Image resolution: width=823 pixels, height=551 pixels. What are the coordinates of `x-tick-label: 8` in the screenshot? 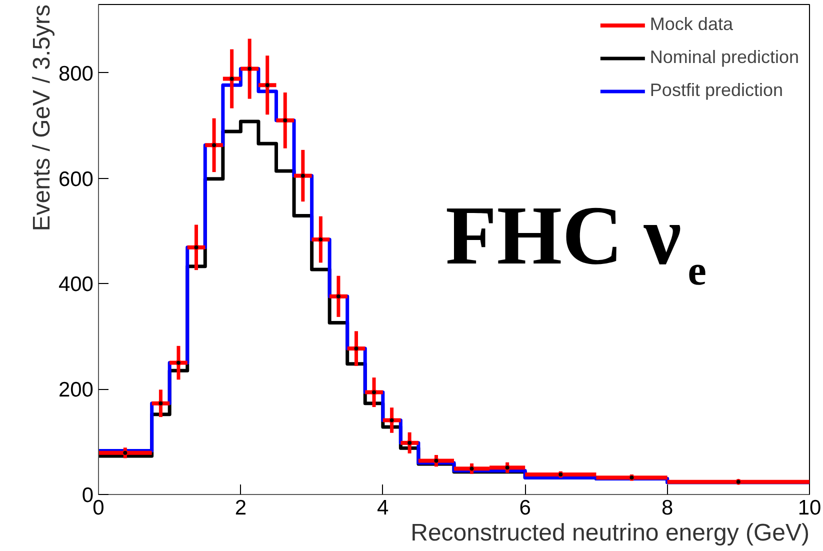 It's located at (667, 508).